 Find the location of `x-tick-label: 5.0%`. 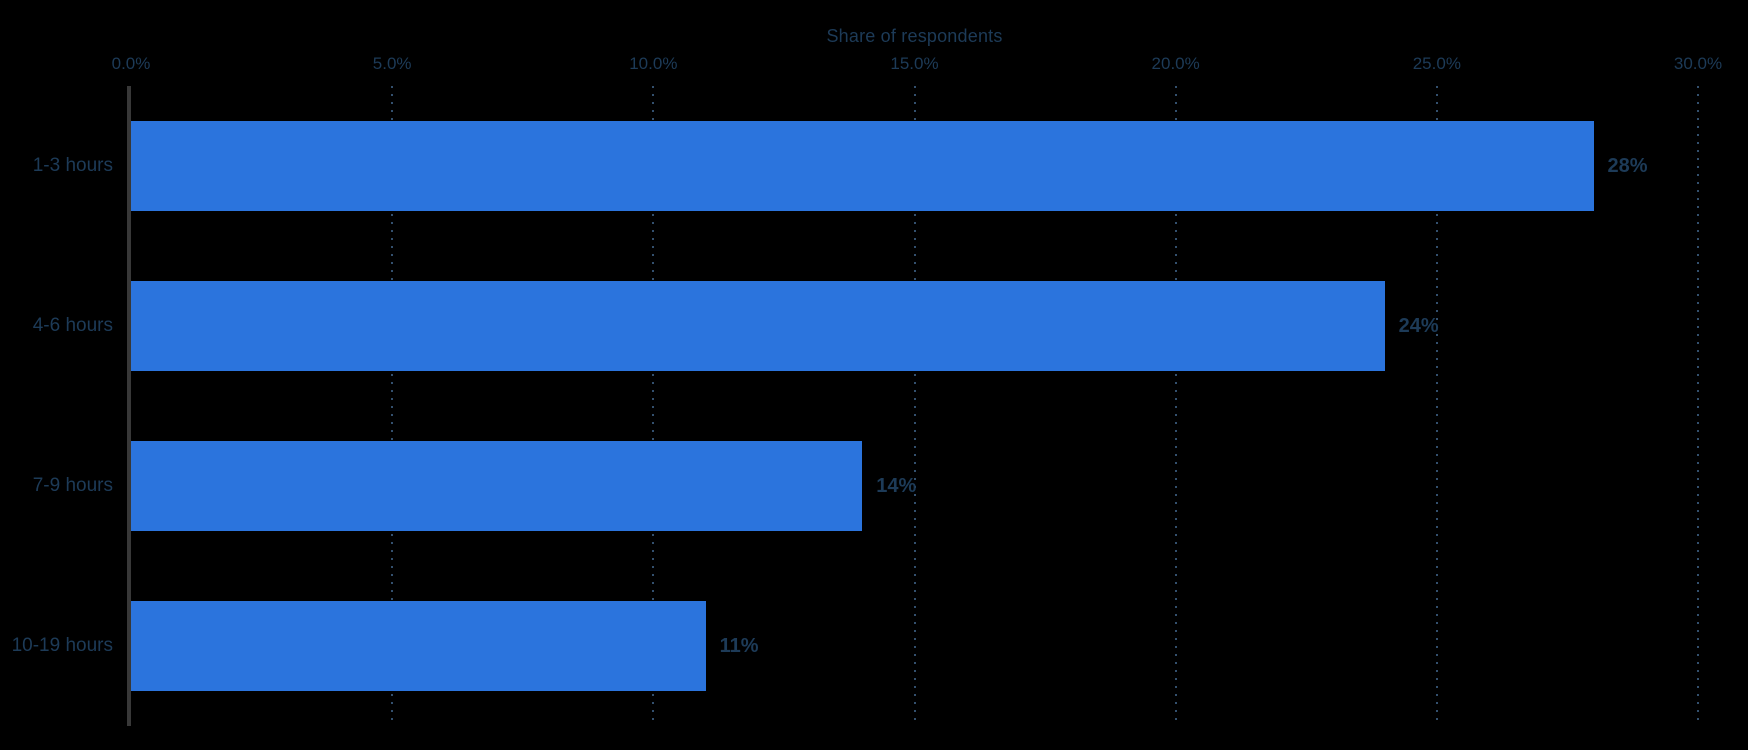

x-tick-label: 5.0% is located at coordinates (392, 63).